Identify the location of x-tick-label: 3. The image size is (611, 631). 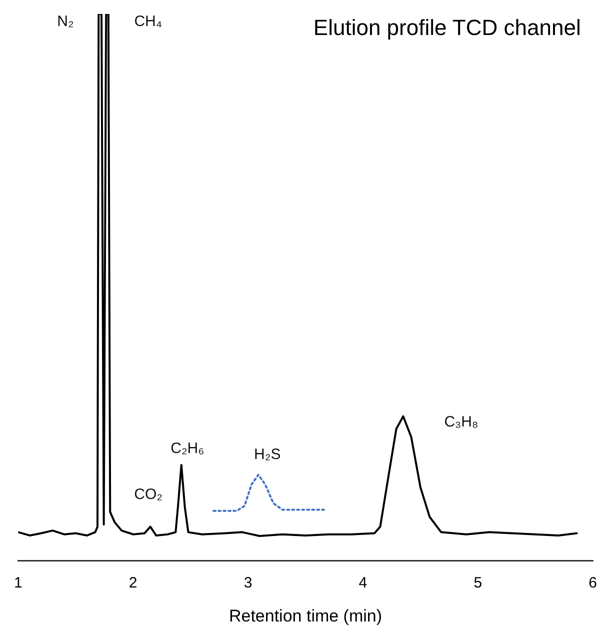
(248, 583).